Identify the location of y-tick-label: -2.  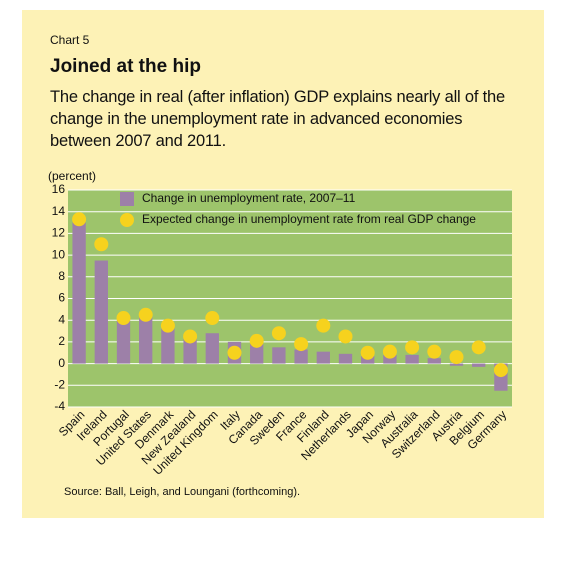
(59, 384).